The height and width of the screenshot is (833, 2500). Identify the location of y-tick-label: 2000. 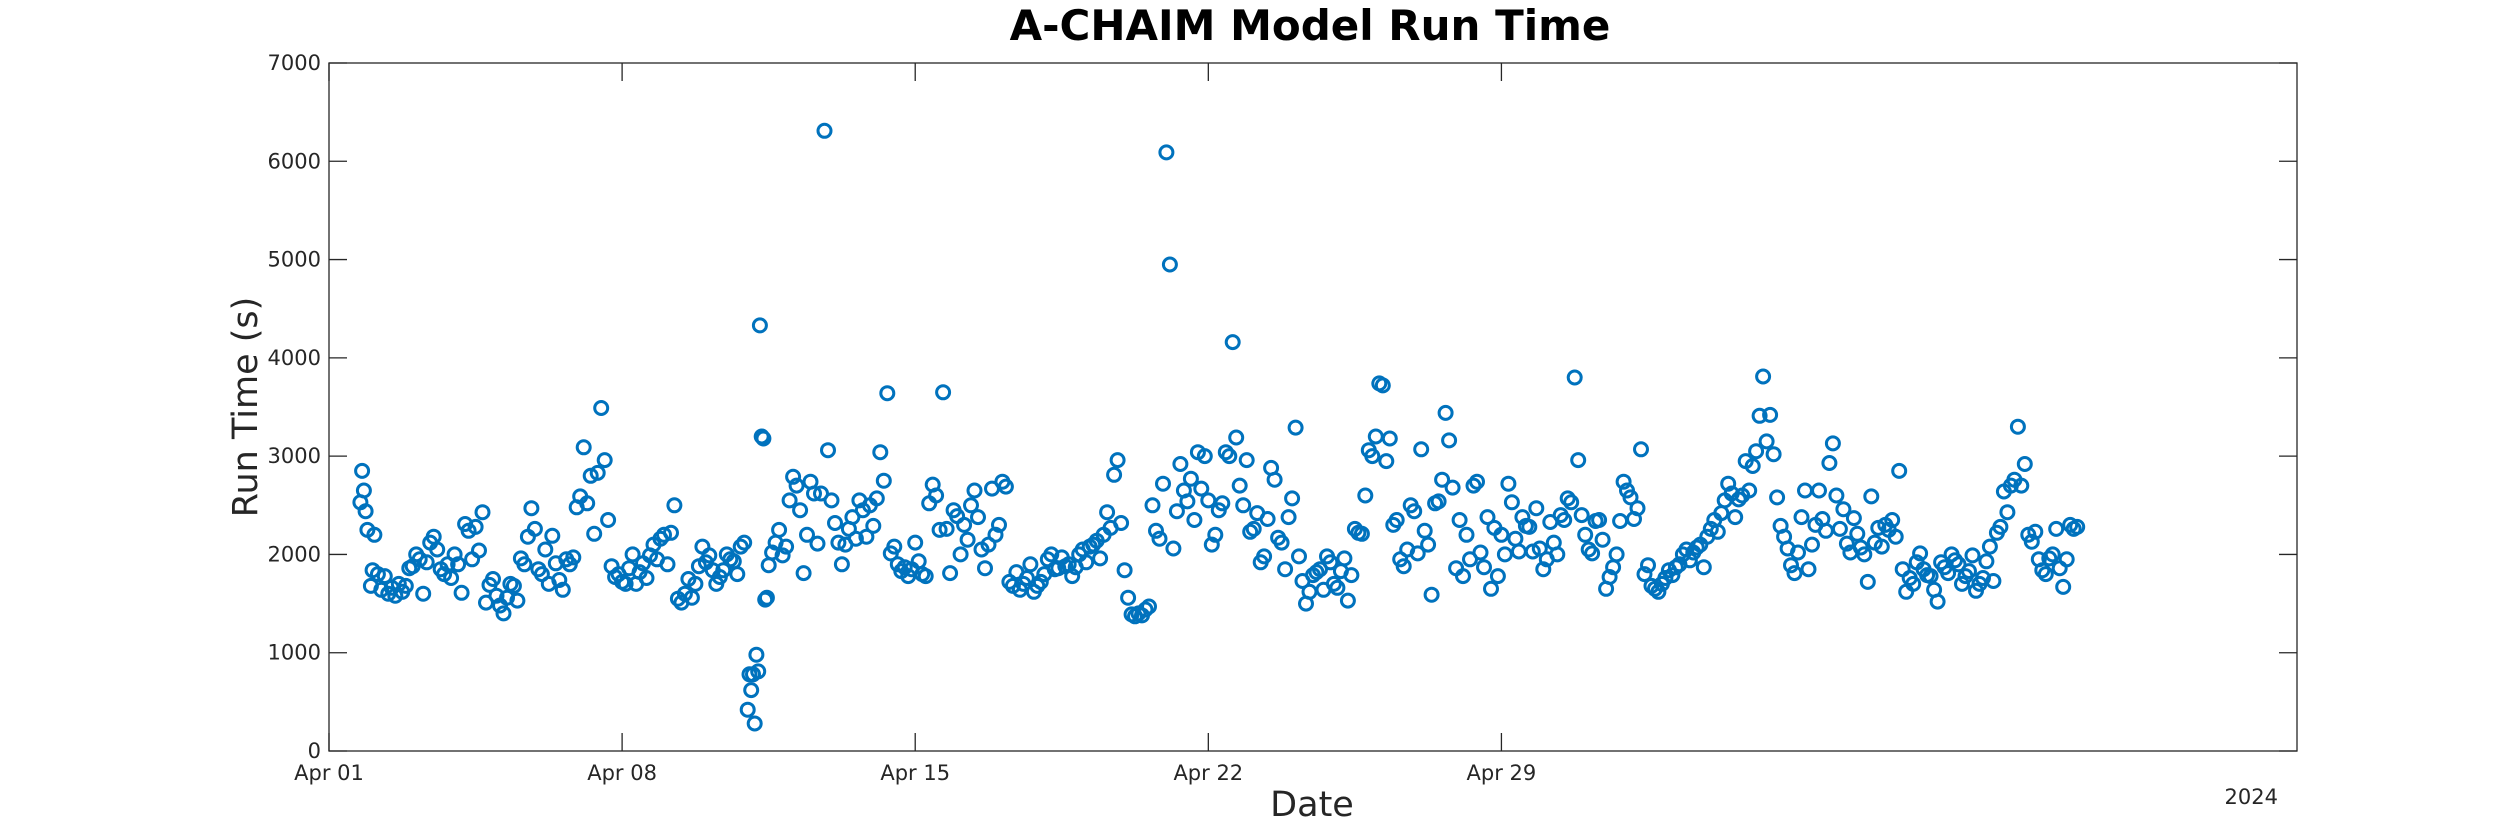
(294, 554).